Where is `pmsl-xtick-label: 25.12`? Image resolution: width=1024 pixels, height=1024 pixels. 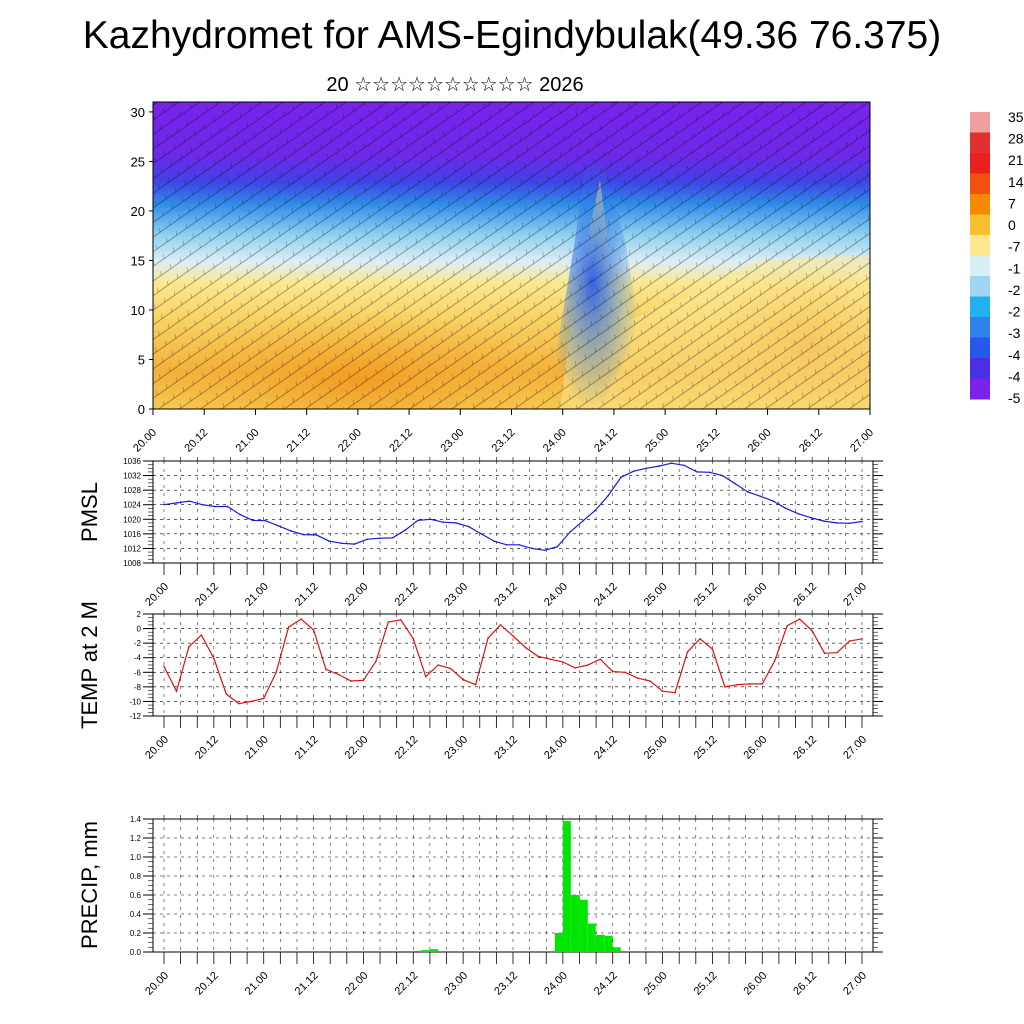
pmsl-xtick-label: 25.12 is located at coordinates (706, 595).